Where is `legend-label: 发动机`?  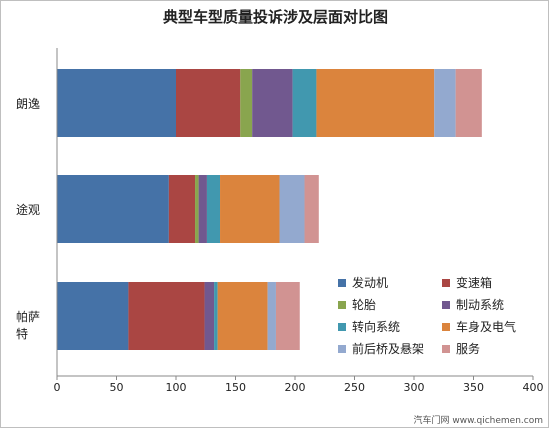
legend-label: 发动机 is located at coordinates (370, 283).